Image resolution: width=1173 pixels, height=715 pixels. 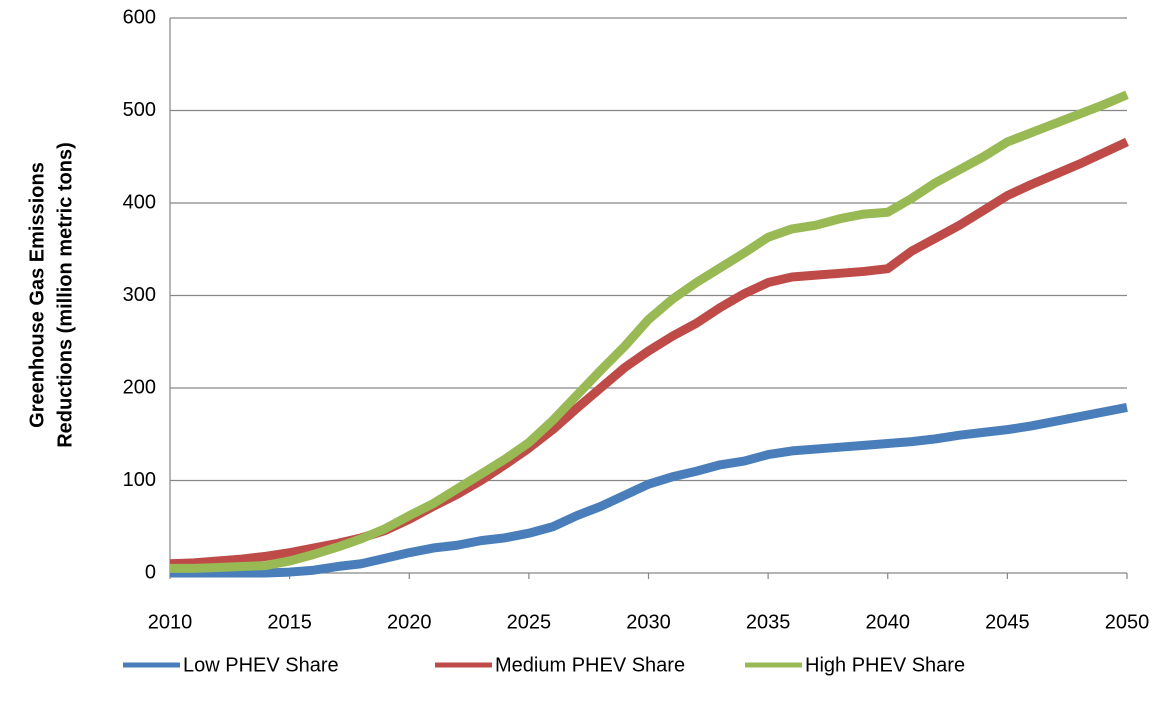 I want to click on y-axis-label: Reductions (million metric tons), so click(x=65, y=295).